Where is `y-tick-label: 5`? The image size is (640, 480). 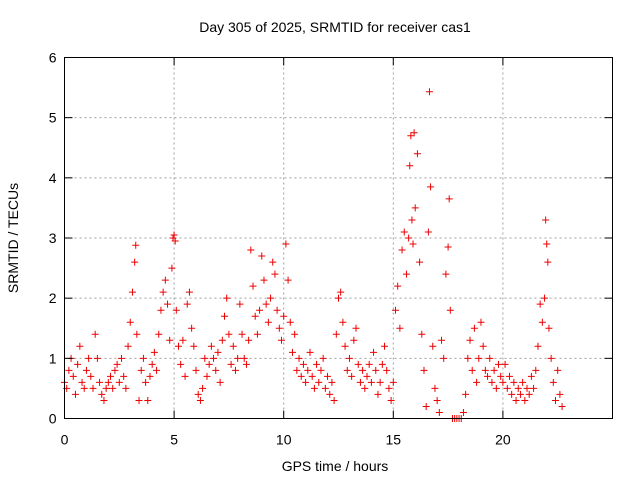
y-tick-label: 5 is located at coordinates (53, 118).